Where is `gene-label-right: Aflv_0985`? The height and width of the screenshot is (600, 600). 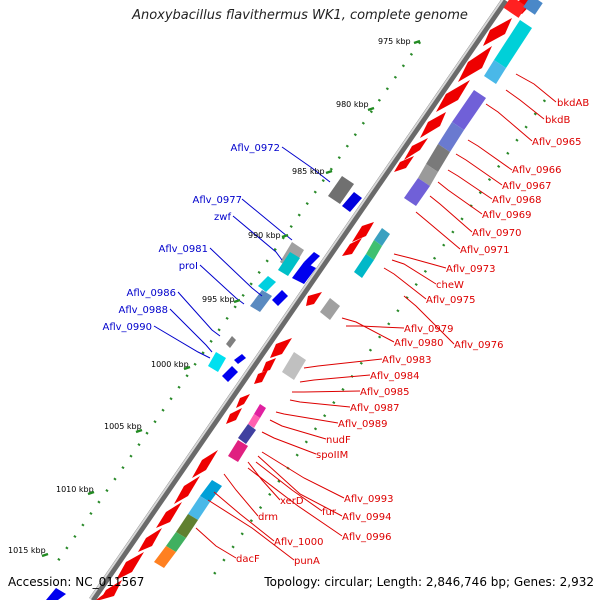
gene-label-right: Aflv_0985 is located at coordinates (385, 392).